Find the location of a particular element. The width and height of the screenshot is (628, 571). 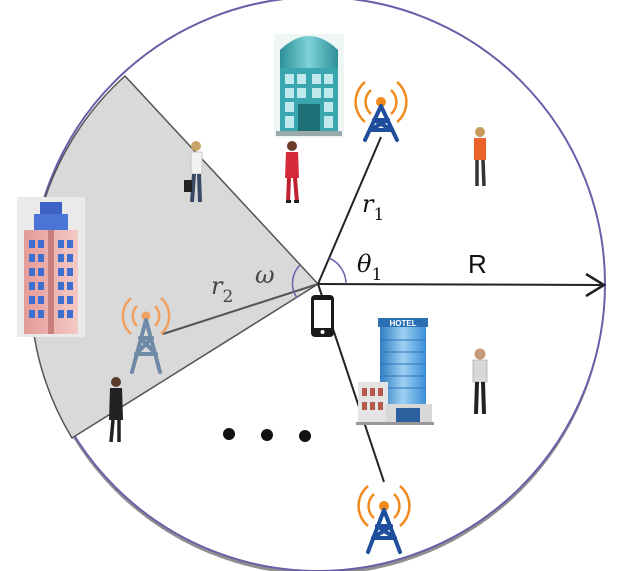

radius-arrowhead is located at coordinates (596, 285).